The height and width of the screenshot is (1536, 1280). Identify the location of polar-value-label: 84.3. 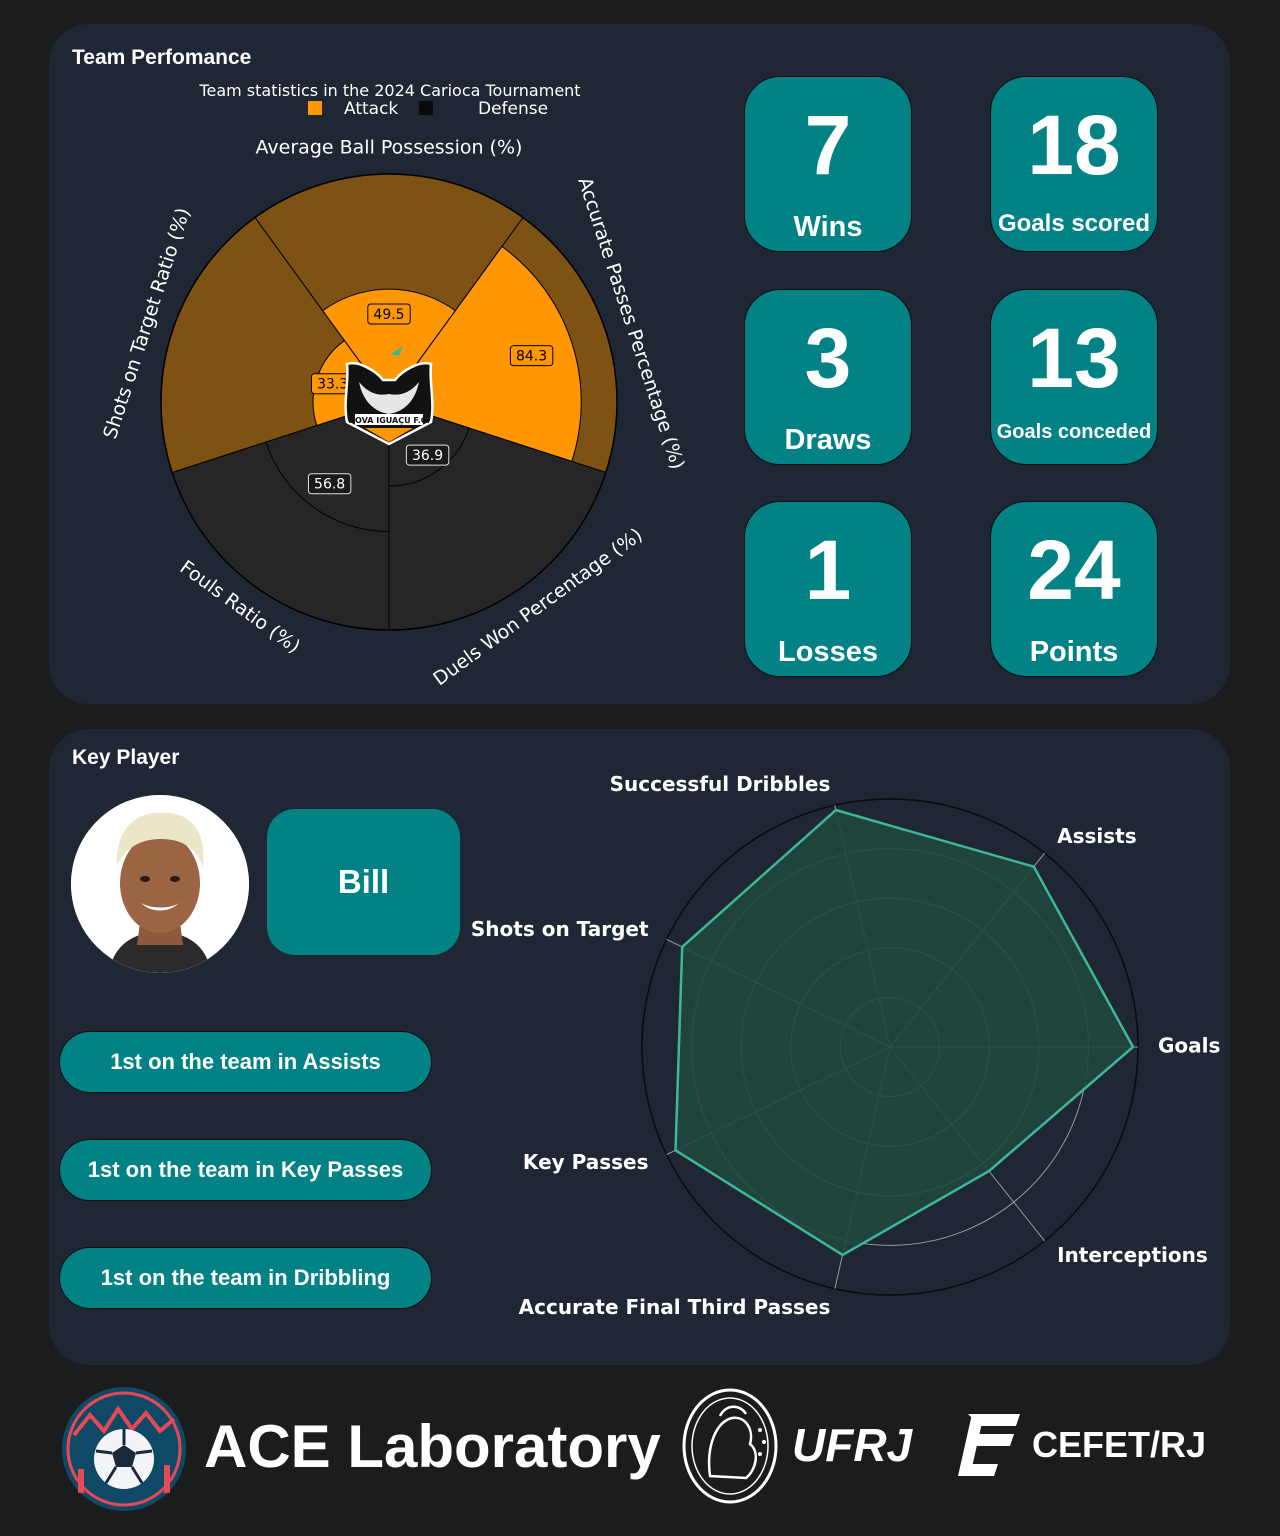
(531, 357).